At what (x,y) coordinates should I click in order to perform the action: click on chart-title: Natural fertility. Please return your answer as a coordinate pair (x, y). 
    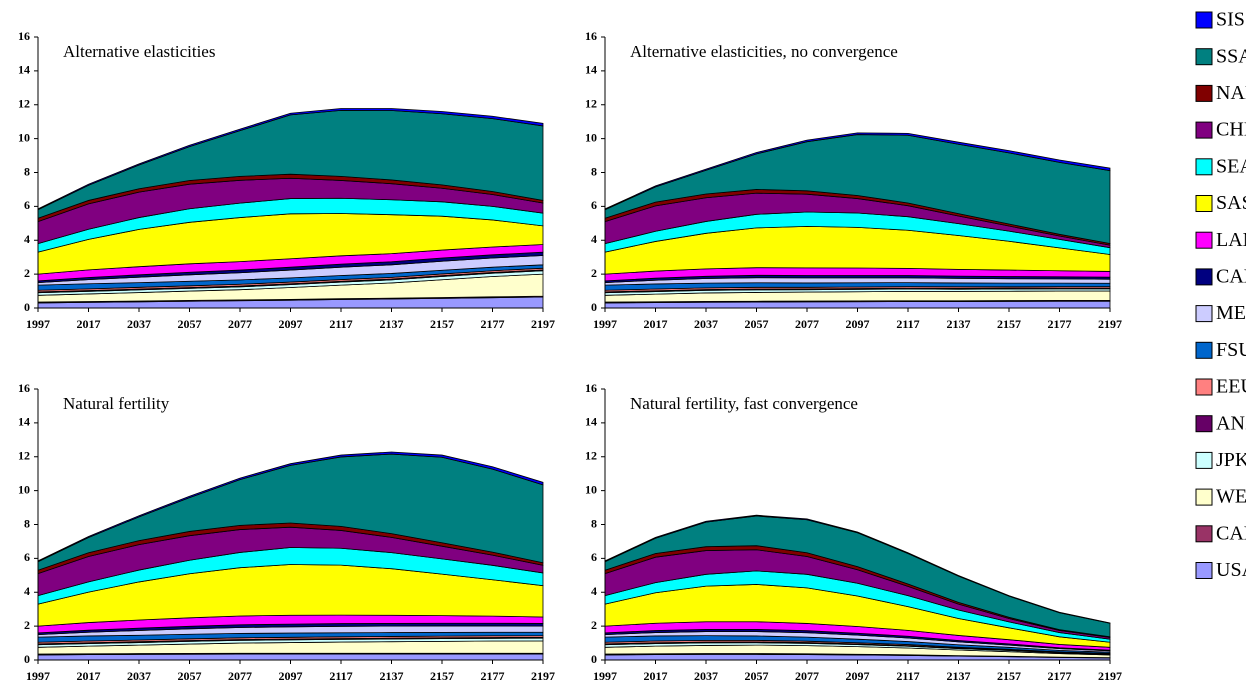
    Looking at the image, I should click on (116, 403).